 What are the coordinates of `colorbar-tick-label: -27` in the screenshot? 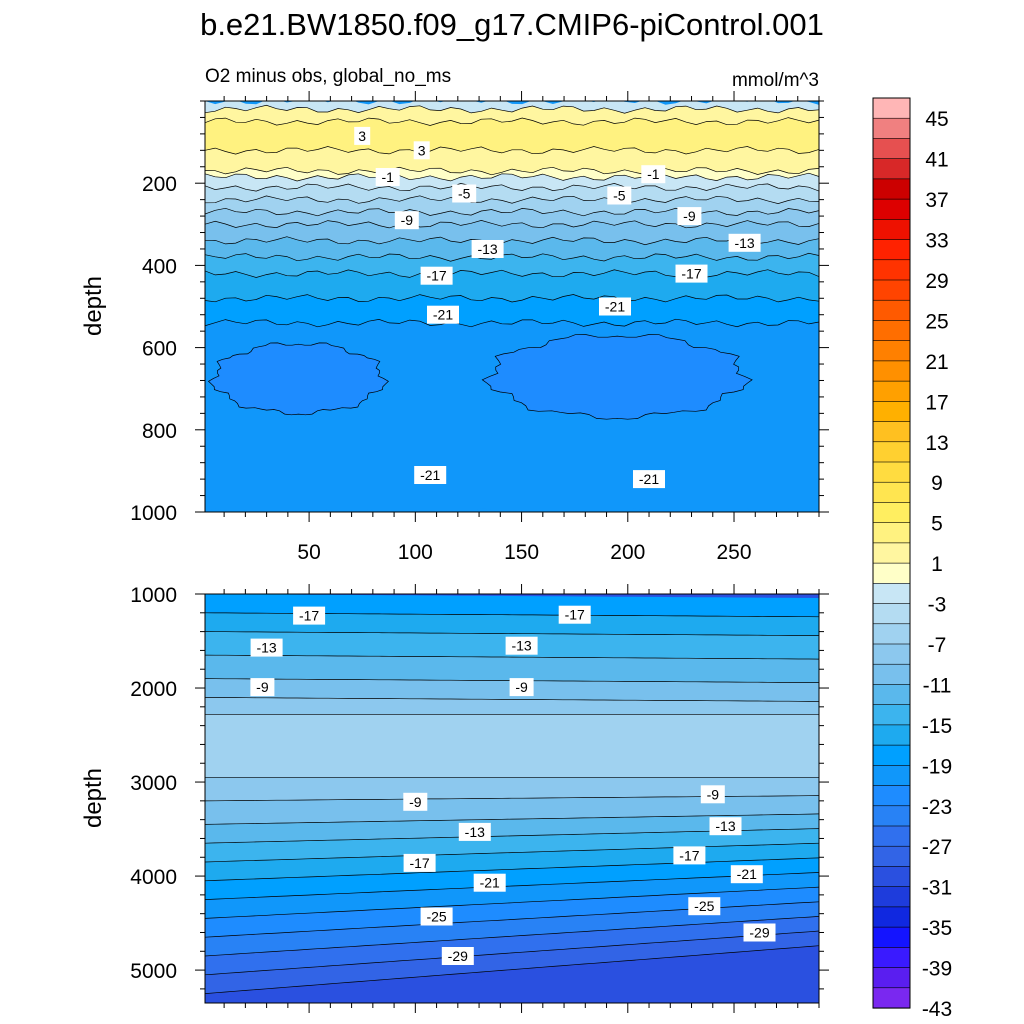 It's located at (937, 847).